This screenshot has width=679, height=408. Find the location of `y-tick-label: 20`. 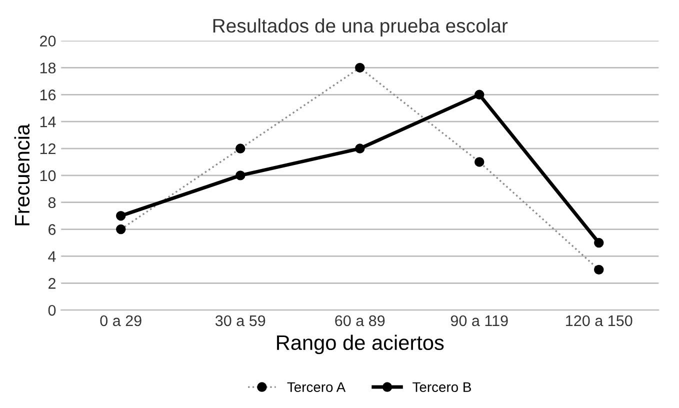

y-tick-label: 20 is located at coordinates (48, 41).